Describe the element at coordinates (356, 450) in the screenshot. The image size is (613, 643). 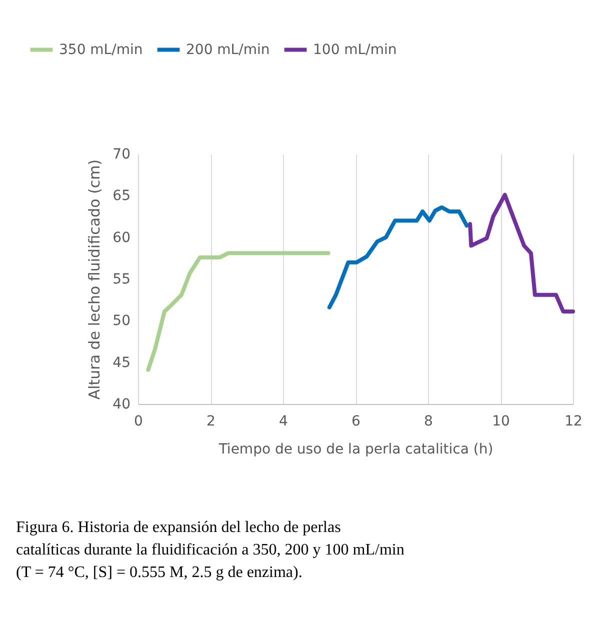
I see `x-axis-title: Tiempo de uso de la perla catalitica (h)` at that location.